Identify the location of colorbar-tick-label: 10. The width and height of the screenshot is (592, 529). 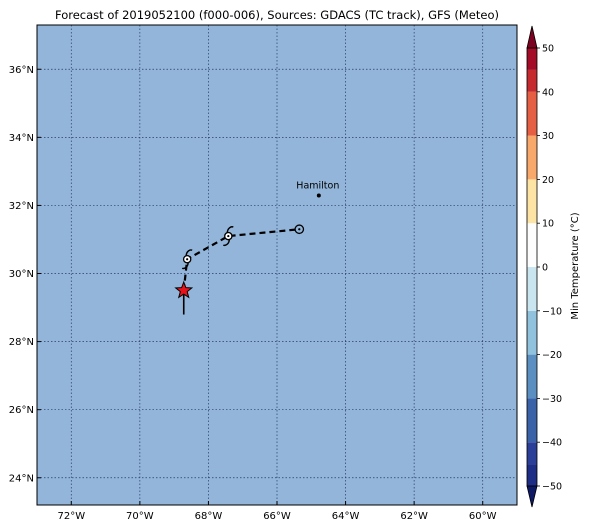
(548, 224).